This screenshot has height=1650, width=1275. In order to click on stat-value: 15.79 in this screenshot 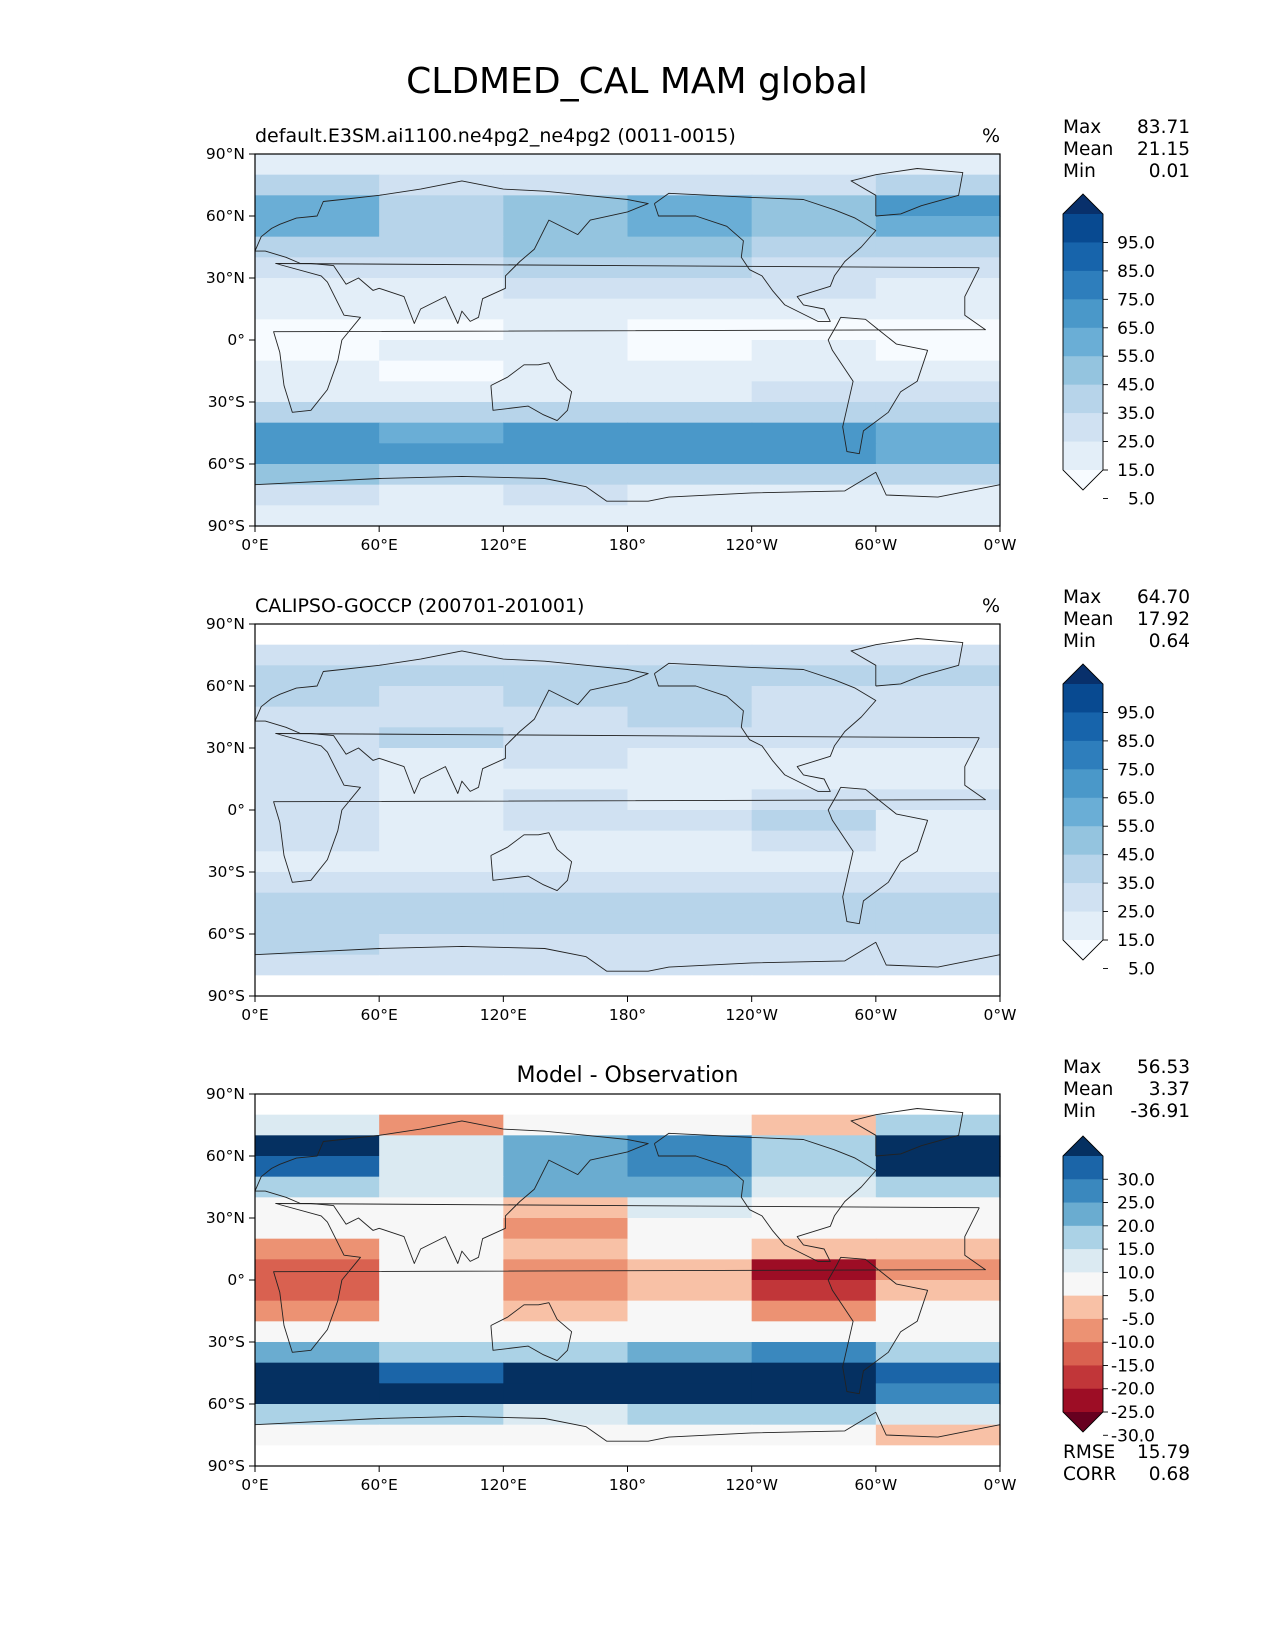, I will do `click(1163, 1452)`.